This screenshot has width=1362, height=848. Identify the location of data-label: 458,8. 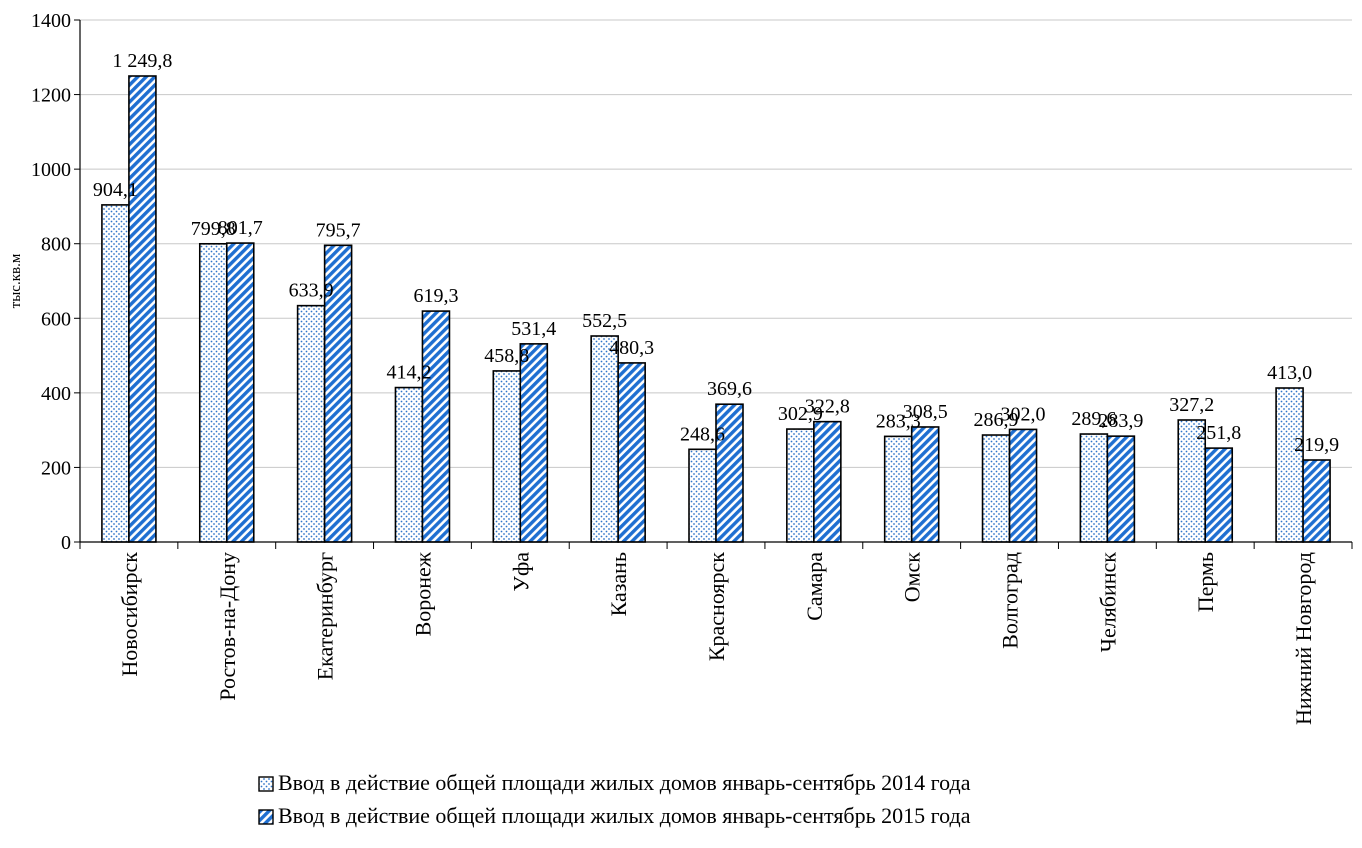
(506, 356).